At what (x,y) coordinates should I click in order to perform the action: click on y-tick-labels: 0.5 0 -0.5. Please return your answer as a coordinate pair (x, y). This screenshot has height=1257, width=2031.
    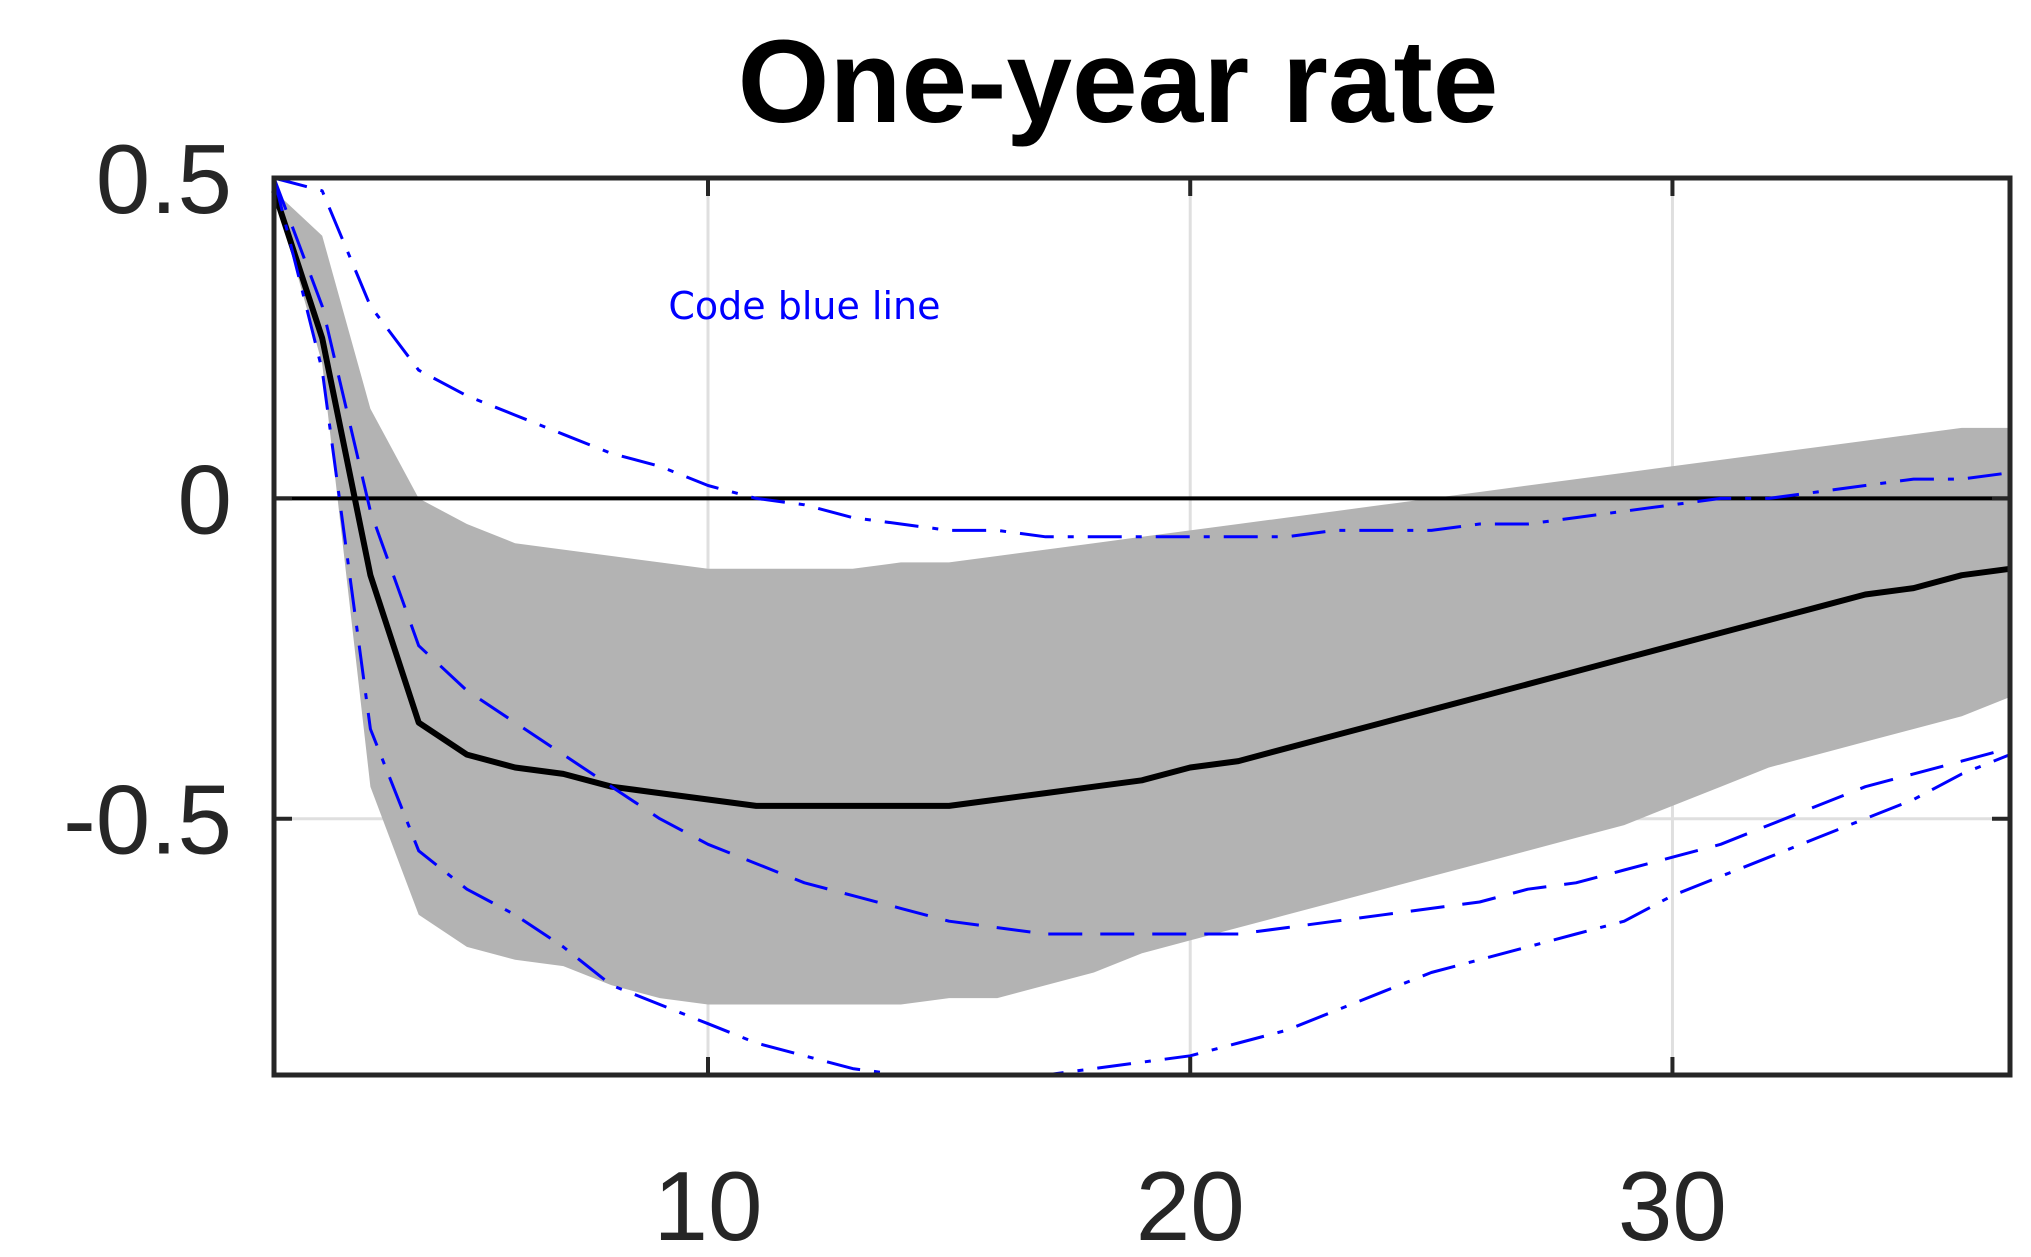
    Looking at the image, I should click on (147, 499).